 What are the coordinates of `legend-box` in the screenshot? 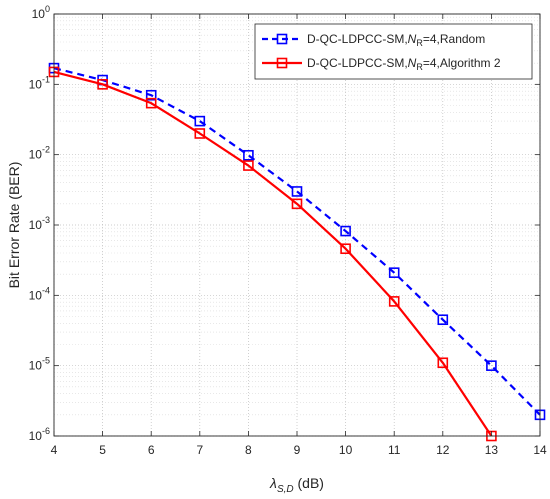 It's located at (393, 51).